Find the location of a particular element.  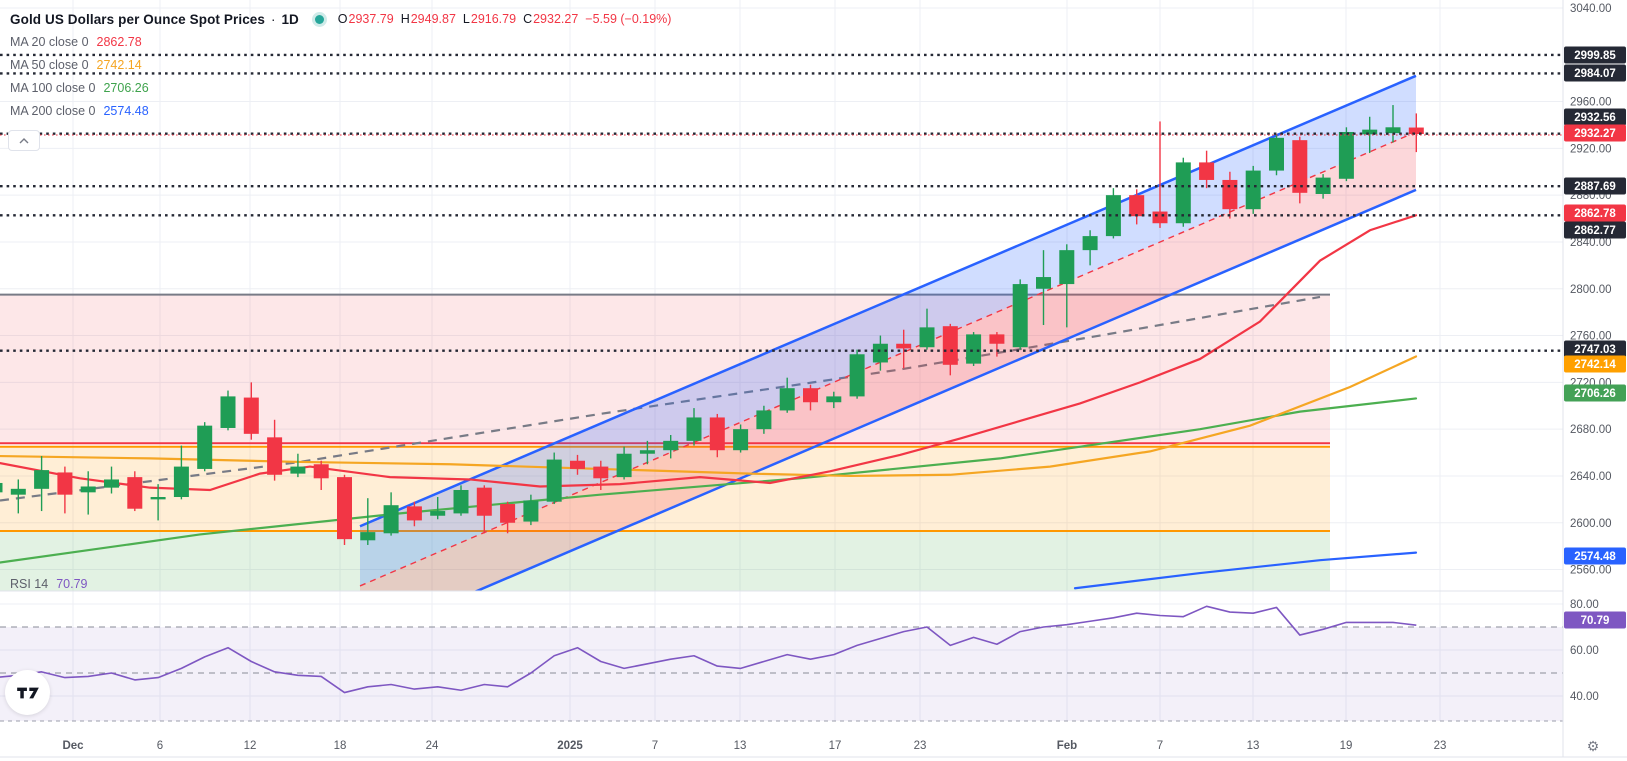

price-axis-label: 2840.00 is located at coordinates (1591, 243).